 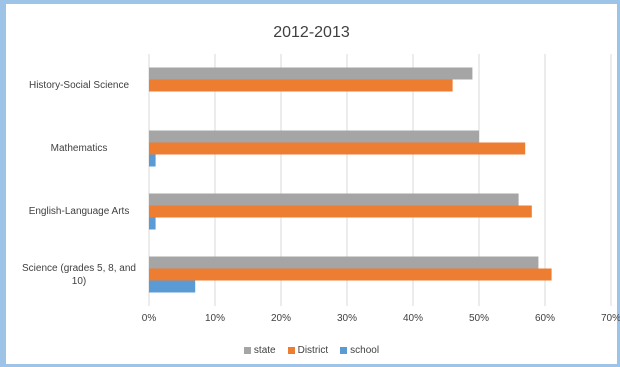 I want to click on x-tick-label: 20%, so click(x=280, y=318).